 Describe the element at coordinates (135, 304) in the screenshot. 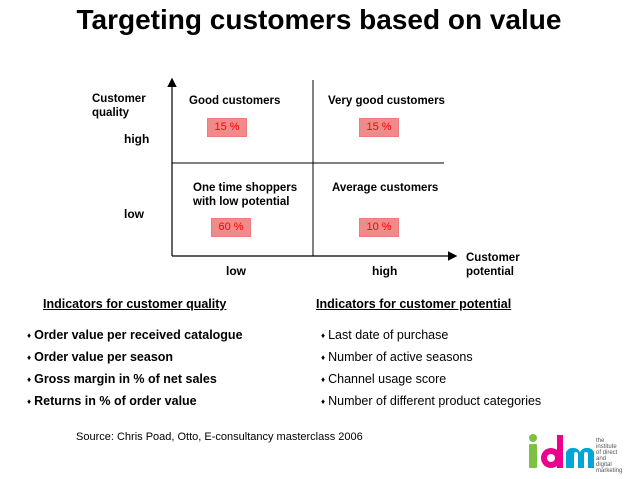

I see `quality-indicators-heading: Indicators for customer quality` at that location.